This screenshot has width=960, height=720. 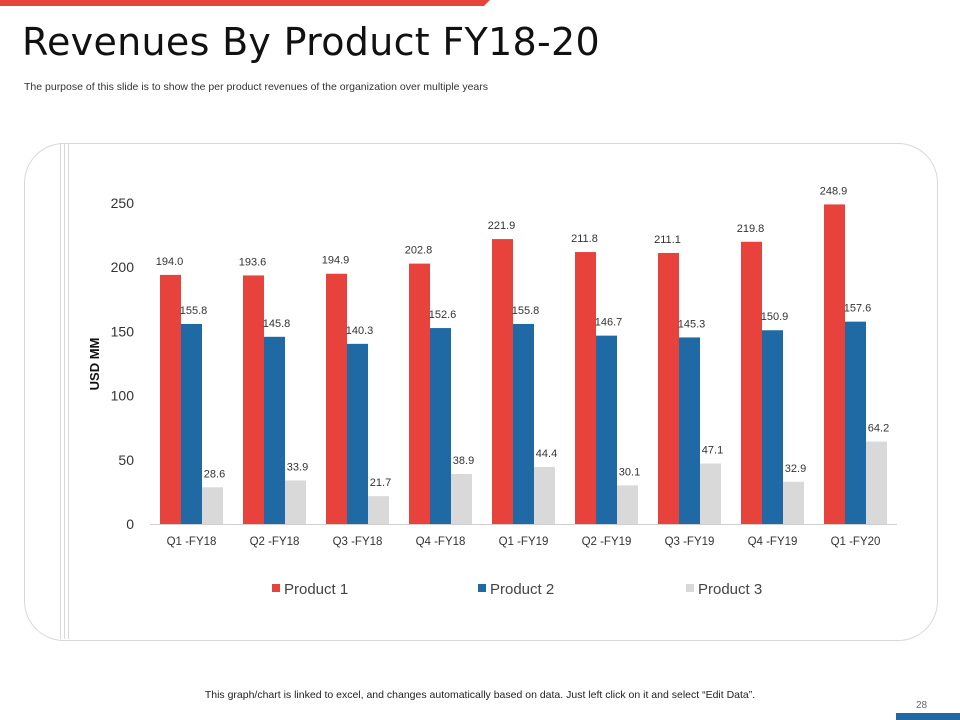 I want to click on x-tick-label: Q2 -FY18, so click(x=275, y=542).